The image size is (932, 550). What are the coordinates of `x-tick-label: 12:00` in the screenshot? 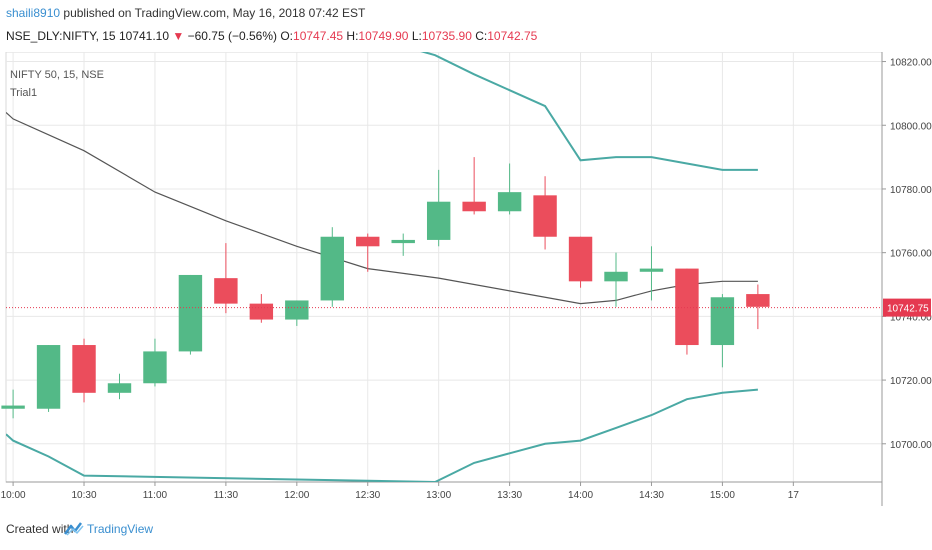 It's located at (296, 495).